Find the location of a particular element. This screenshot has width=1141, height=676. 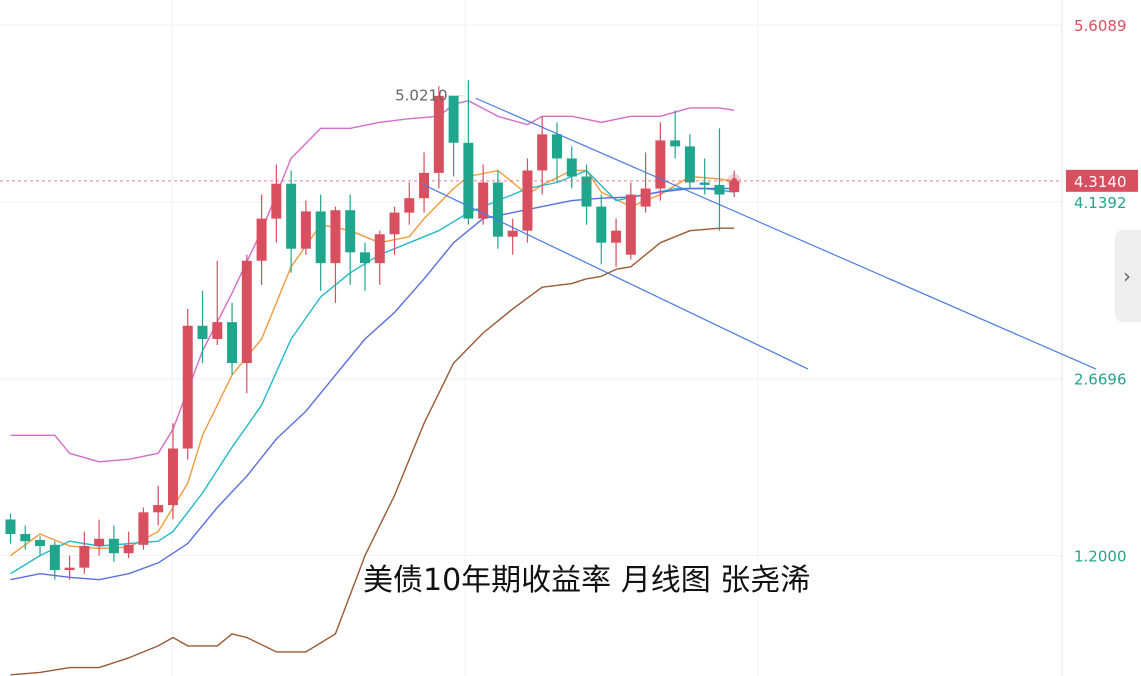

next-page-button: › is located at coordinates (1128, 276).